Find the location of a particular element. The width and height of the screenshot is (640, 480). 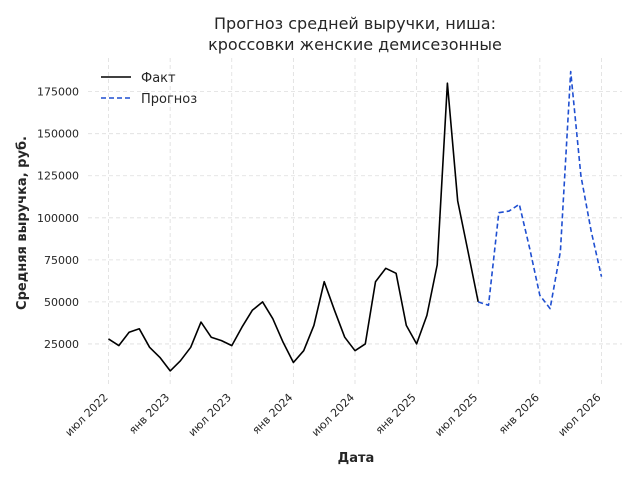

x-tick-label: июл 2025 is located at coordinates (456, 415).